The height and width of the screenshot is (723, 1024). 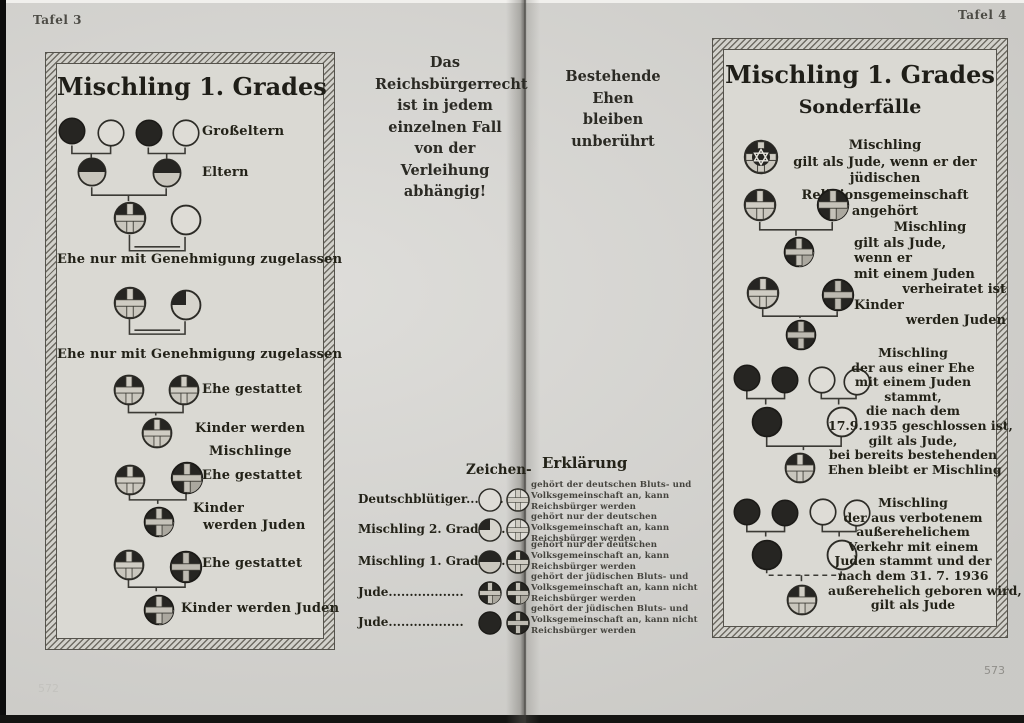 I want to click on plate-label-left: Tafel 3, so click(x=57, y=20).